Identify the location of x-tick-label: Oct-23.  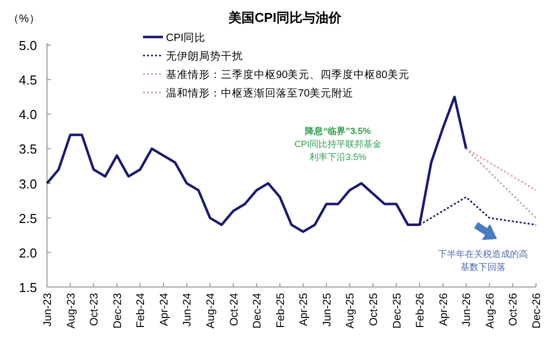
(94, 309).